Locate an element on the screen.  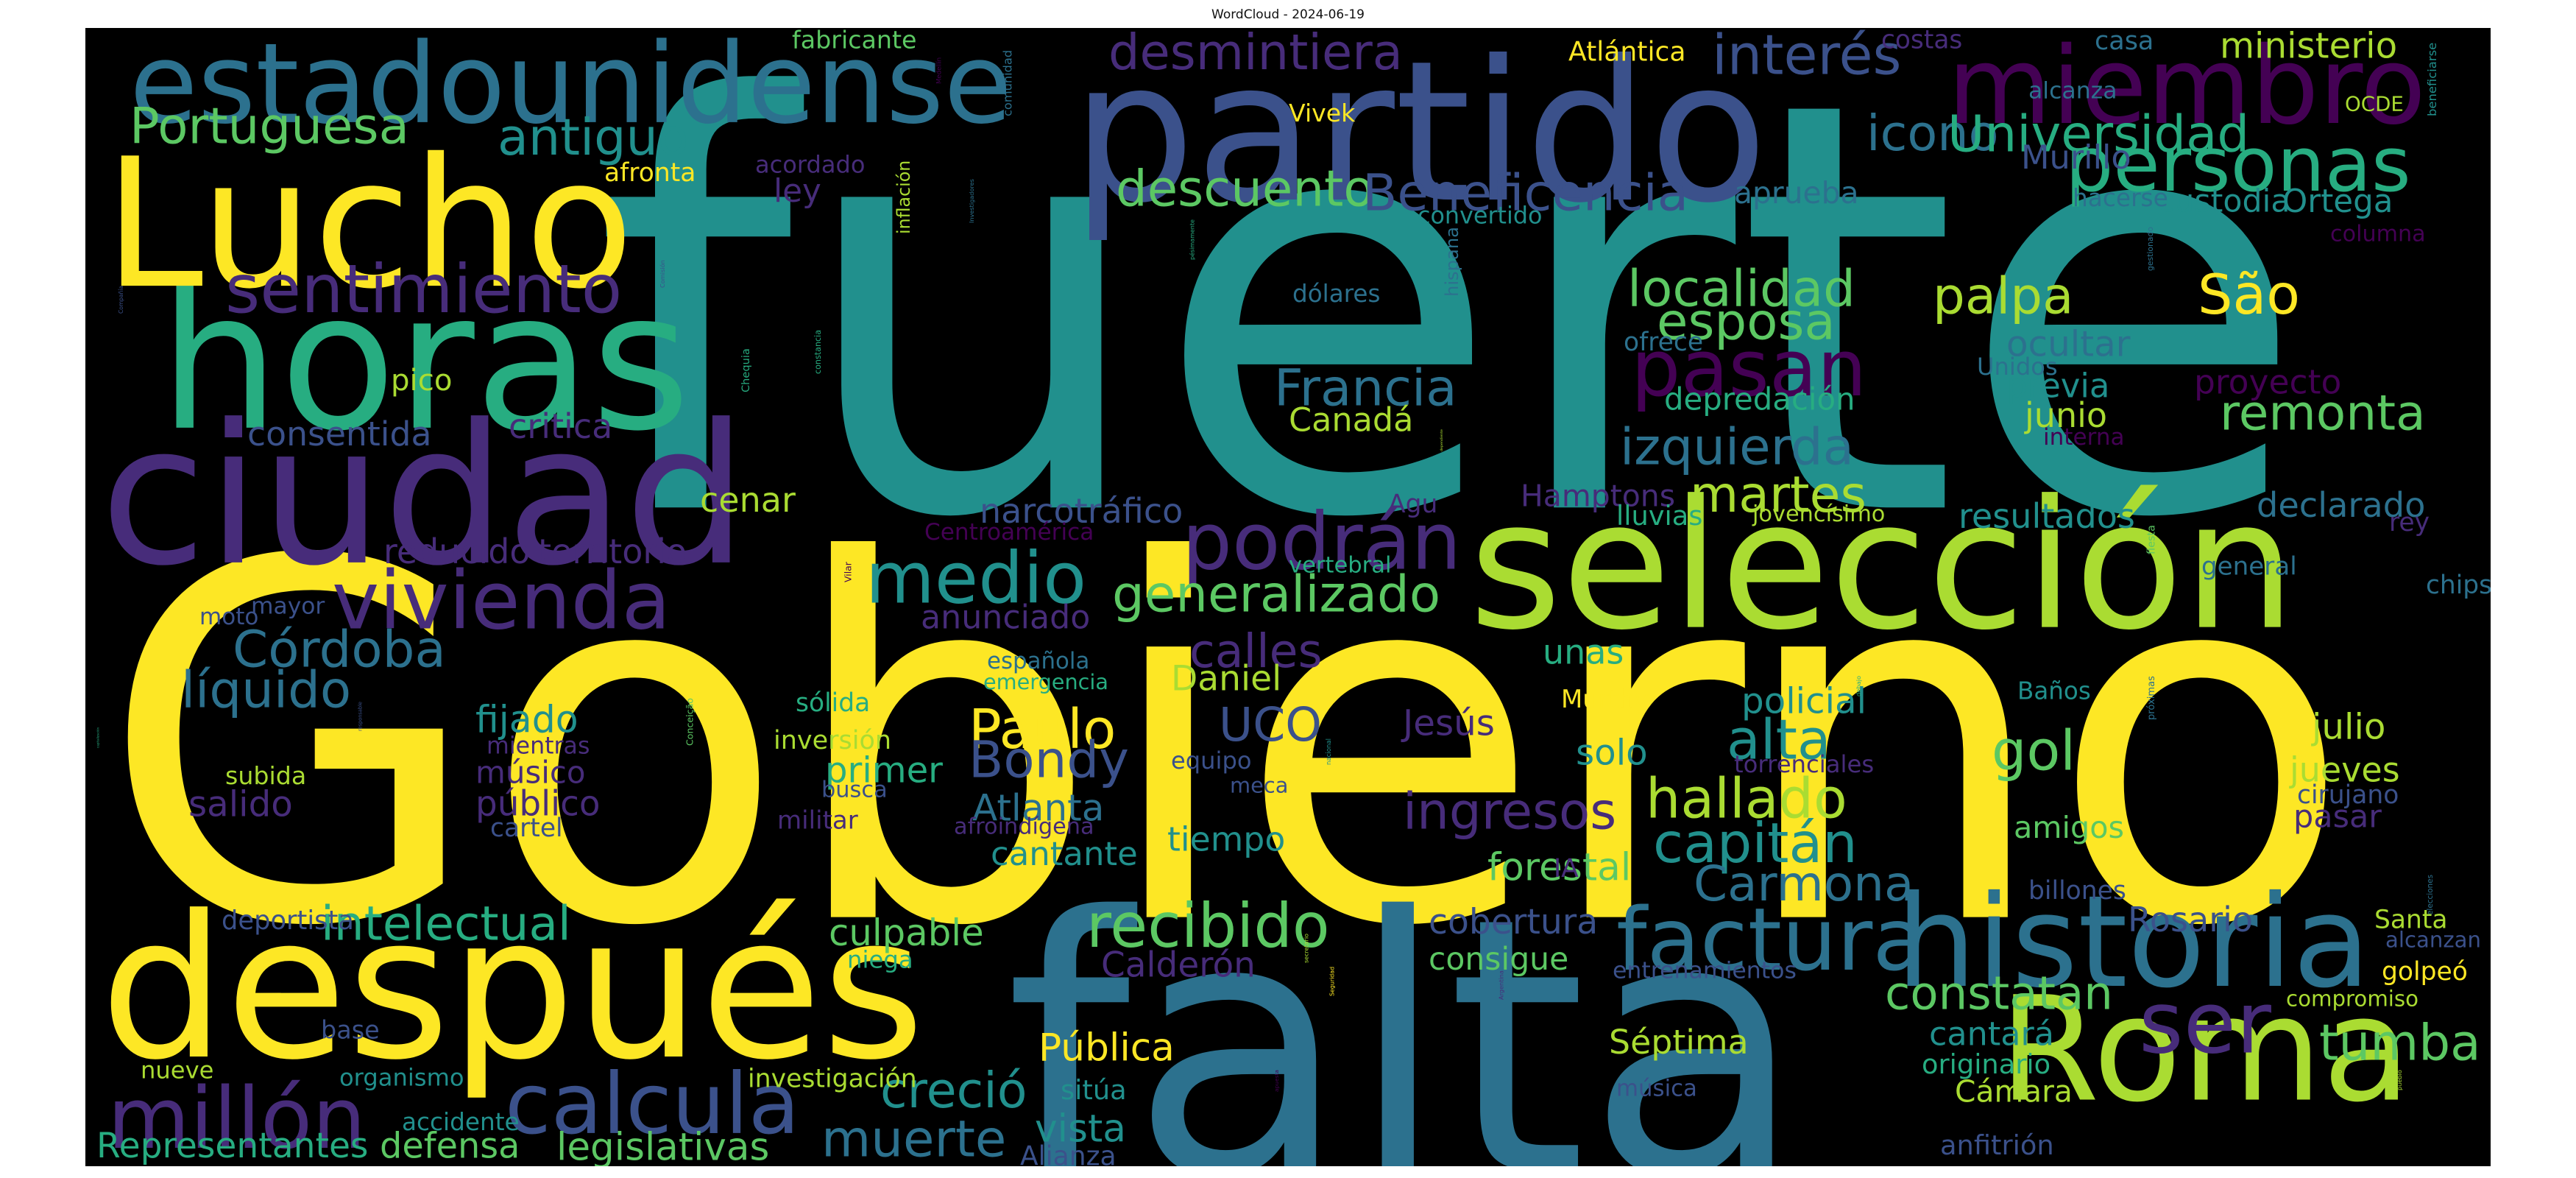
cloud-word: mientras is located at coordinates (538, 747).